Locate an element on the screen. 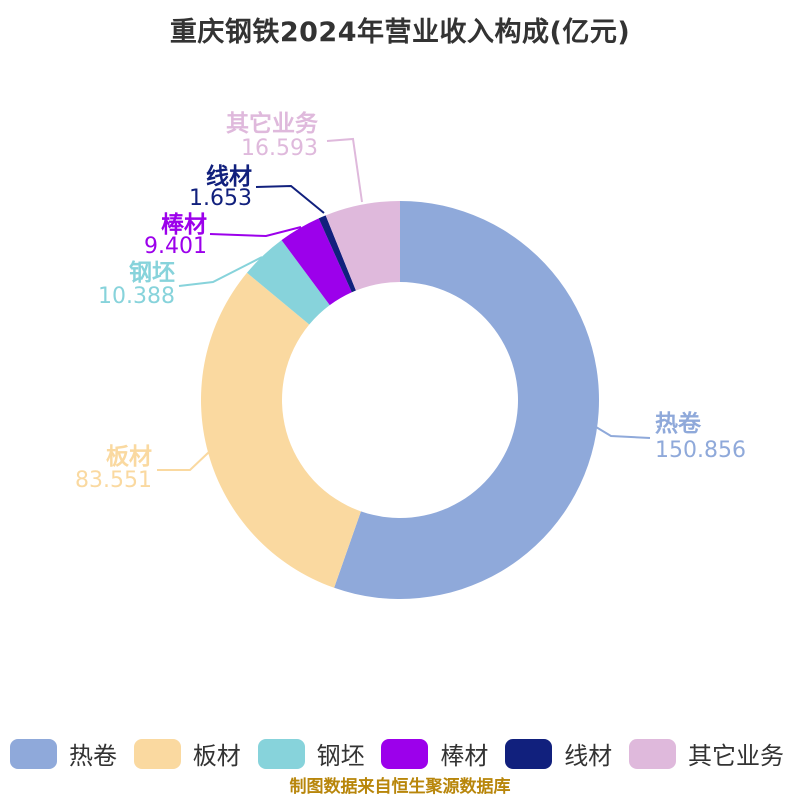 Image resolution: width=800 pixels, height=800 pixels. legend-label: 棒材 is located at coordinates (464, 756).